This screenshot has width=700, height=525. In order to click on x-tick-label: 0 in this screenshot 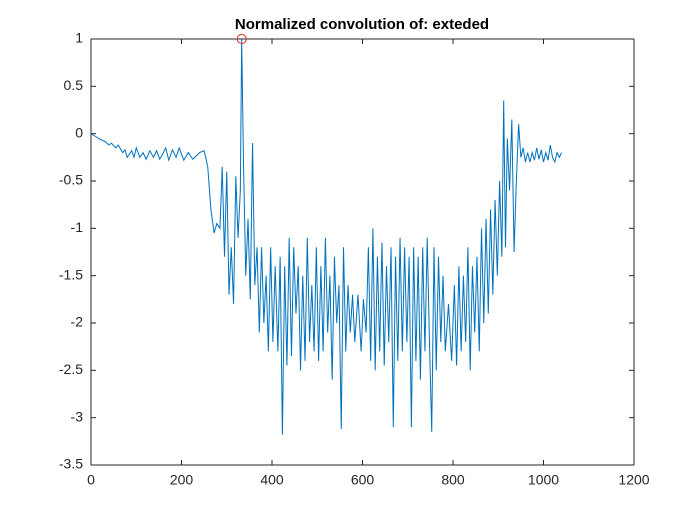, I will do `click(91, 480)`.